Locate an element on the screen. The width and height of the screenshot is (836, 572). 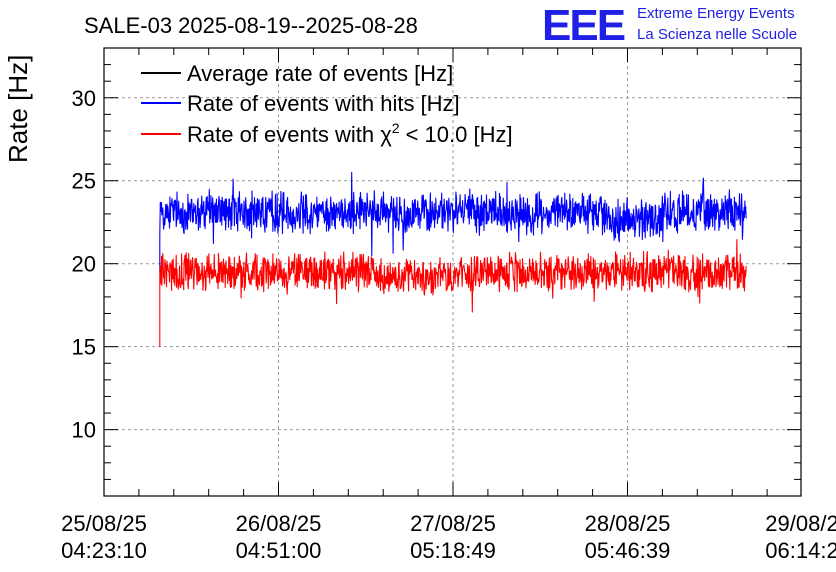
x-tick-label-date: 26/08/25 is located at coordinates (279, 523).